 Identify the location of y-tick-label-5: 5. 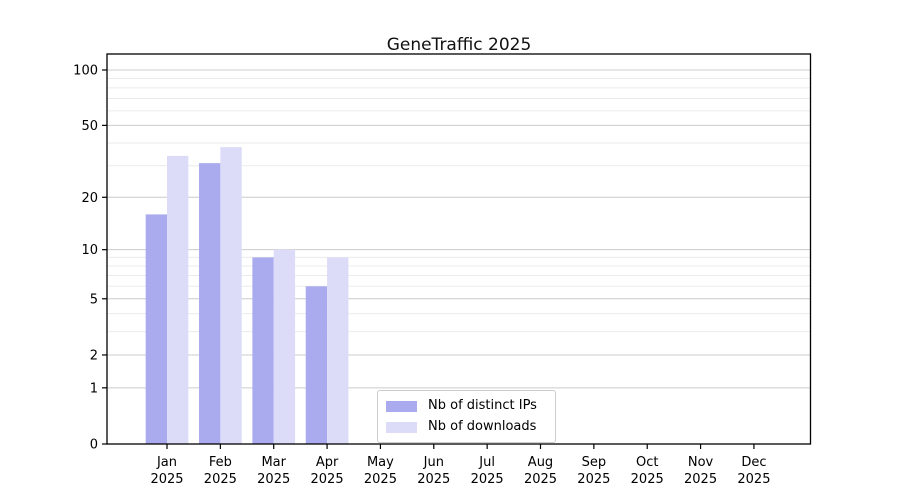
(94, 299).